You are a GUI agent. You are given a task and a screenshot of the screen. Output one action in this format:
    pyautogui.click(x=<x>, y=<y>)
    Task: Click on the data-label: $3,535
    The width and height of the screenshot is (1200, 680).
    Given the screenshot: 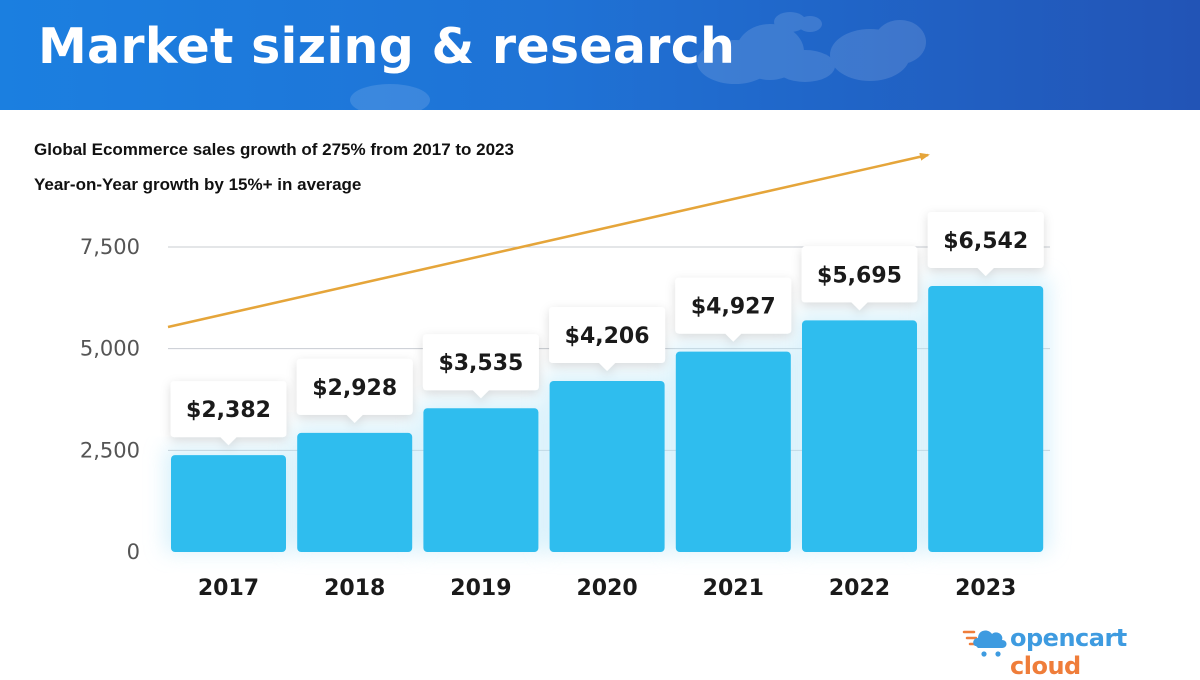 What is the action you would take?
    pyautogui.click(x=480, y=363)
    